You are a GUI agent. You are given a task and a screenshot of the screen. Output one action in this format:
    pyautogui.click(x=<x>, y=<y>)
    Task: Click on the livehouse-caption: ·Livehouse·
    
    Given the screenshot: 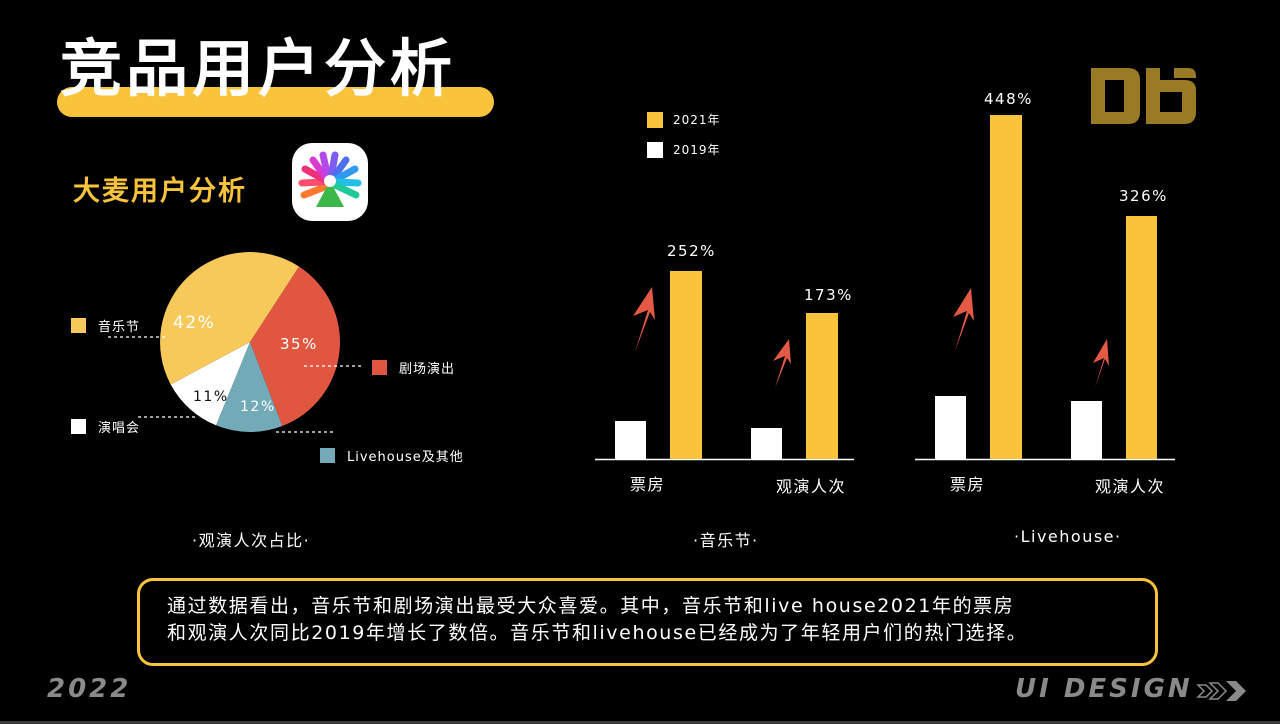 What is the action you would take?
    pyautogui.click(x=1068, y=536)
    